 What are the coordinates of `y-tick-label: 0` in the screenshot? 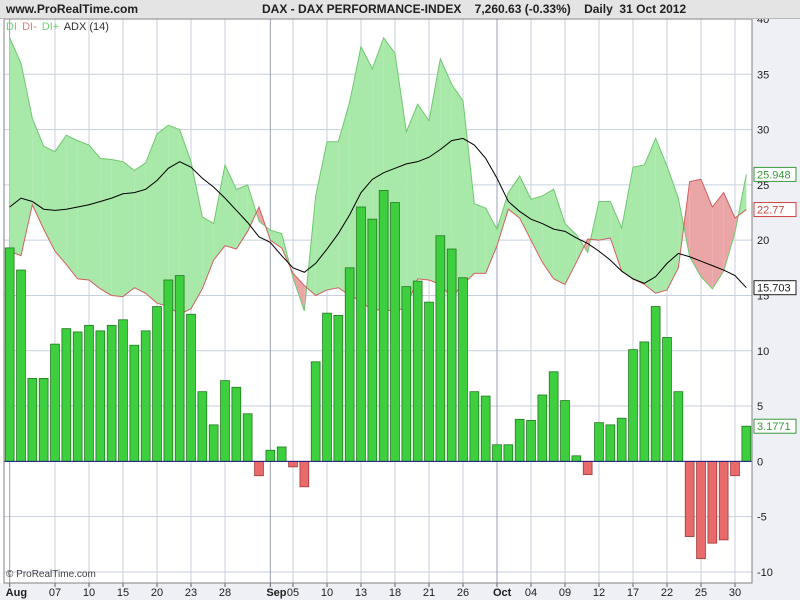 It's located at (760, 462).